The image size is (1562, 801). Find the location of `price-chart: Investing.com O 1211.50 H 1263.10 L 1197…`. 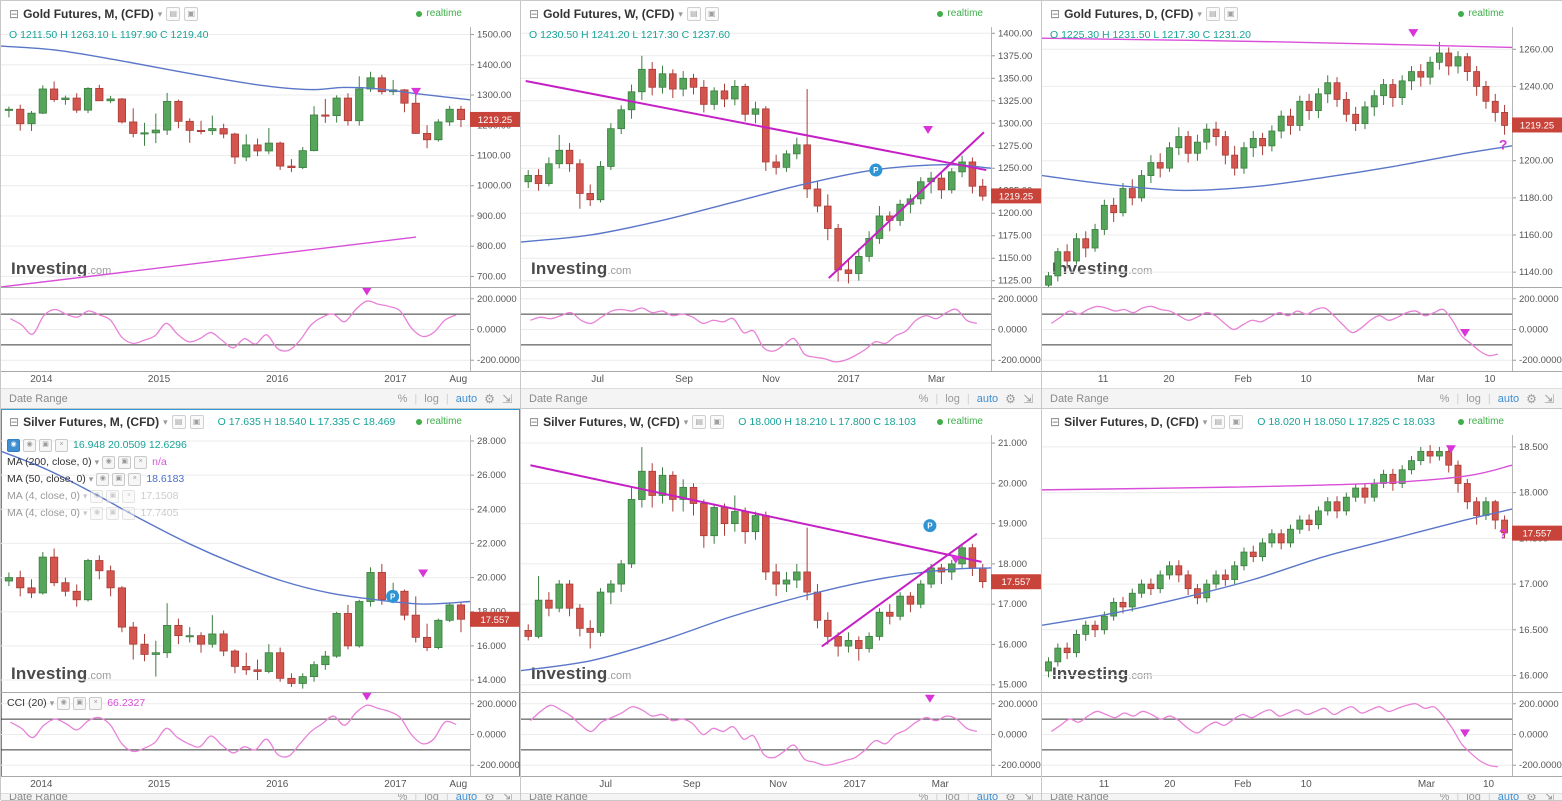

price-chart: Investing.com O 1211.50 H 1263.10 L 1197… is located at coordinates (260, 157).